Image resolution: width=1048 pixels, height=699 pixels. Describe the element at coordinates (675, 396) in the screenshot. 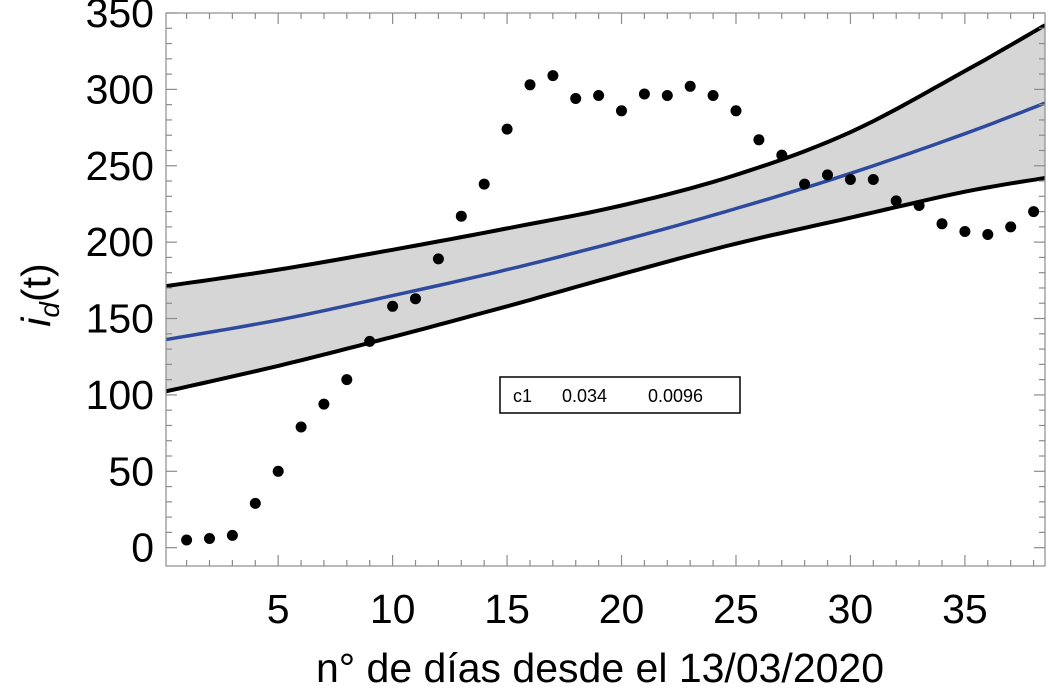

I see `fit-annotation-std-error: 0.0096` at that location.